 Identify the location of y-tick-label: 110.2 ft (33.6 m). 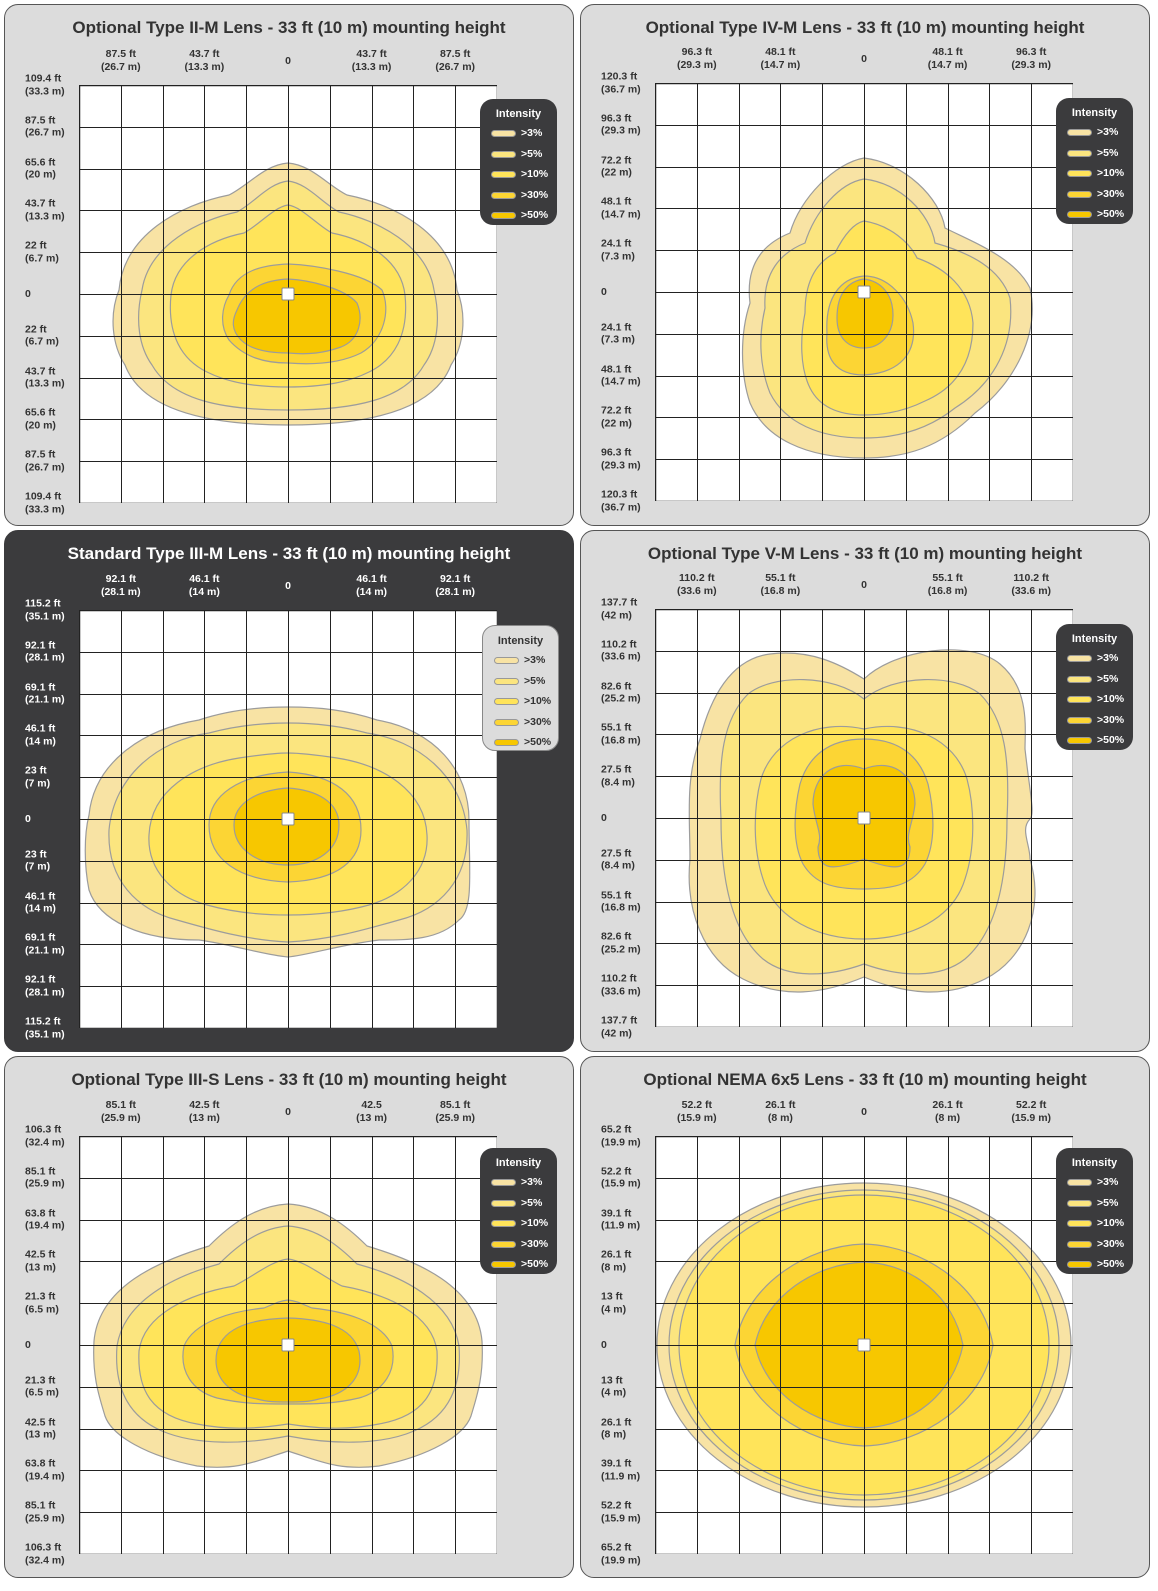
(621, 650).